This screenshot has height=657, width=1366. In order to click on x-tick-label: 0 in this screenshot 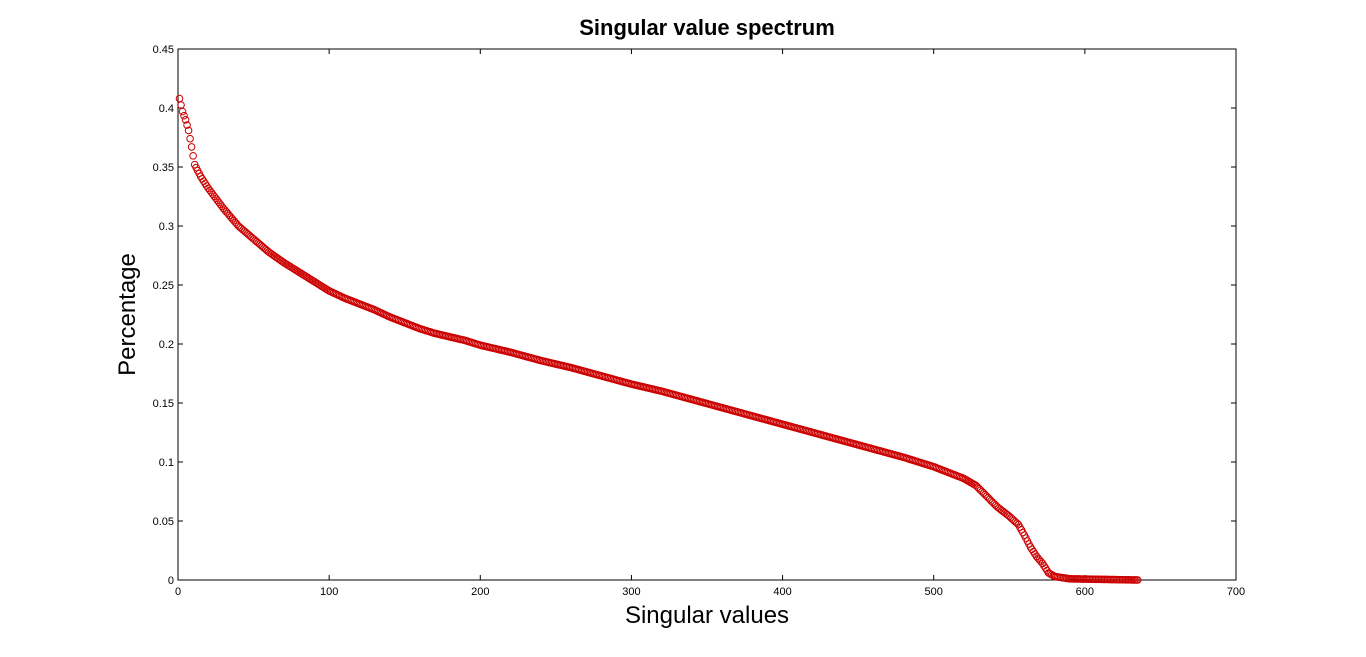, I will do `click(178, 592)`.